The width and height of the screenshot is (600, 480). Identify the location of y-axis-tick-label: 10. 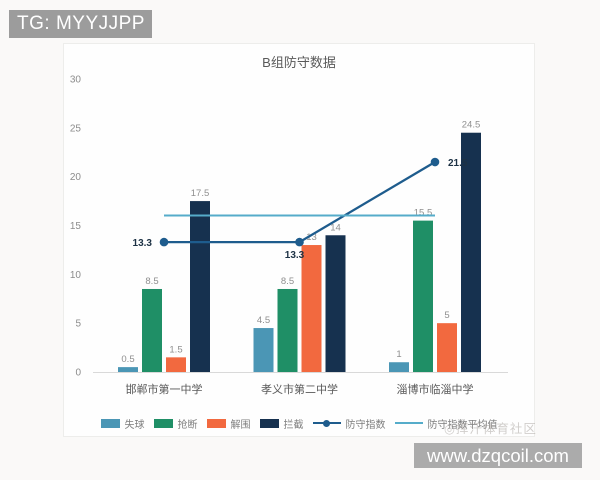
(76, 275).